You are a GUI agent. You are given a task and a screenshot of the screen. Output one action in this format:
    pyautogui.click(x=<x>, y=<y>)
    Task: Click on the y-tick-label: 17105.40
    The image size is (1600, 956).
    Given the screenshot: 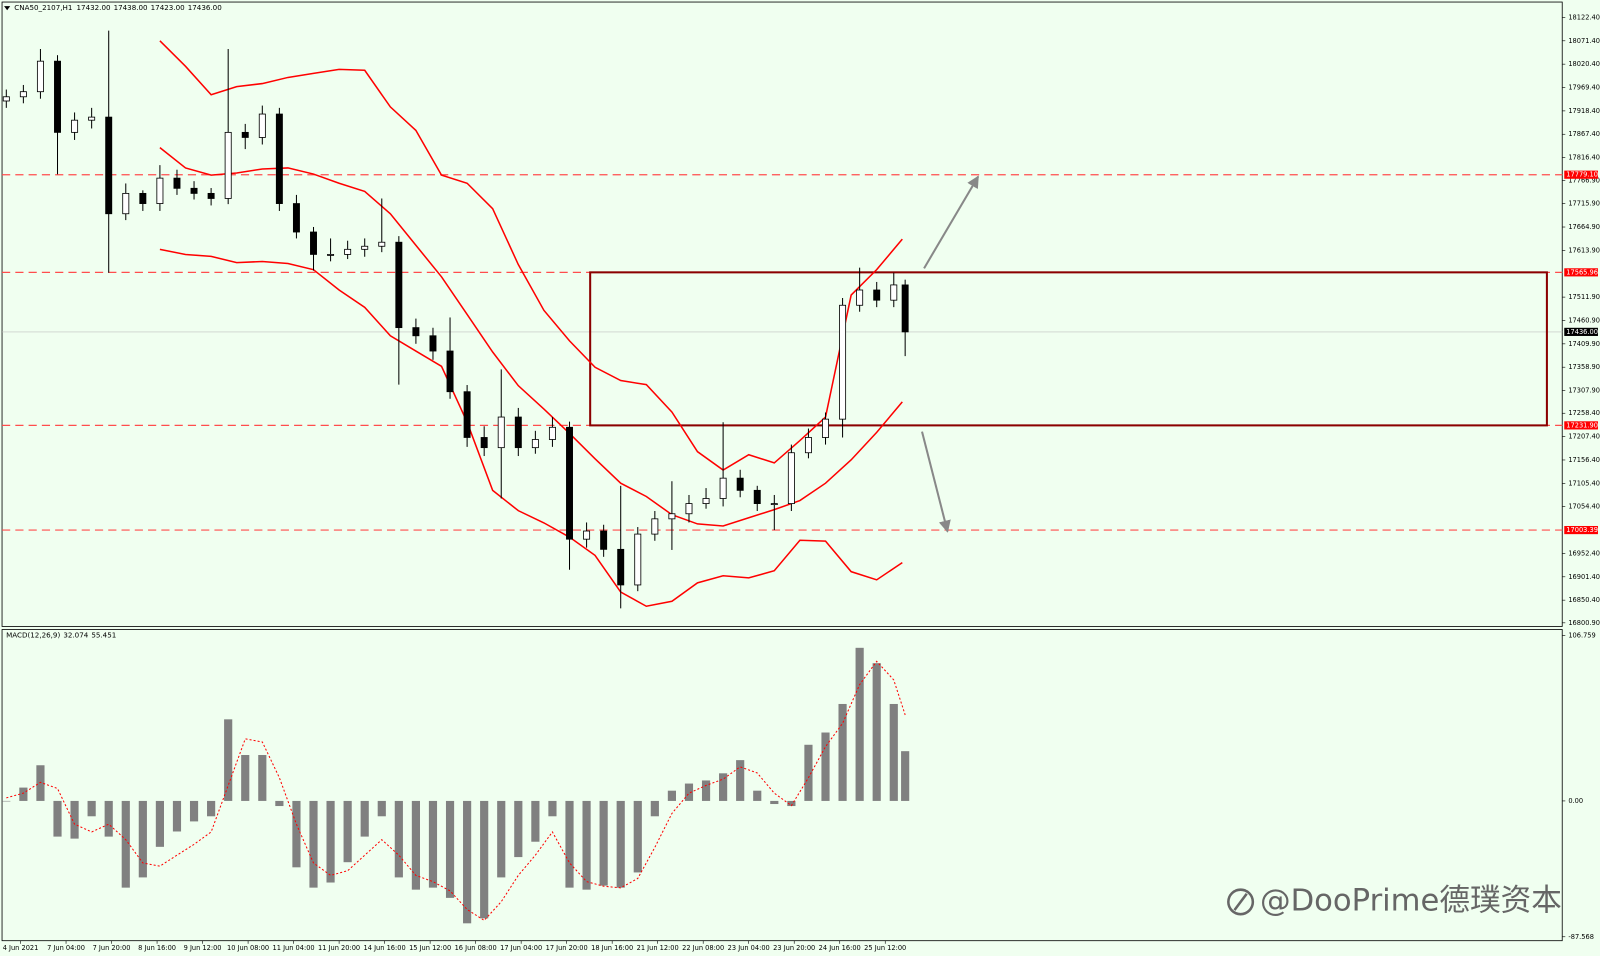 What is the action you would take?
    pyautogui.click(x=1584, y=483)
    